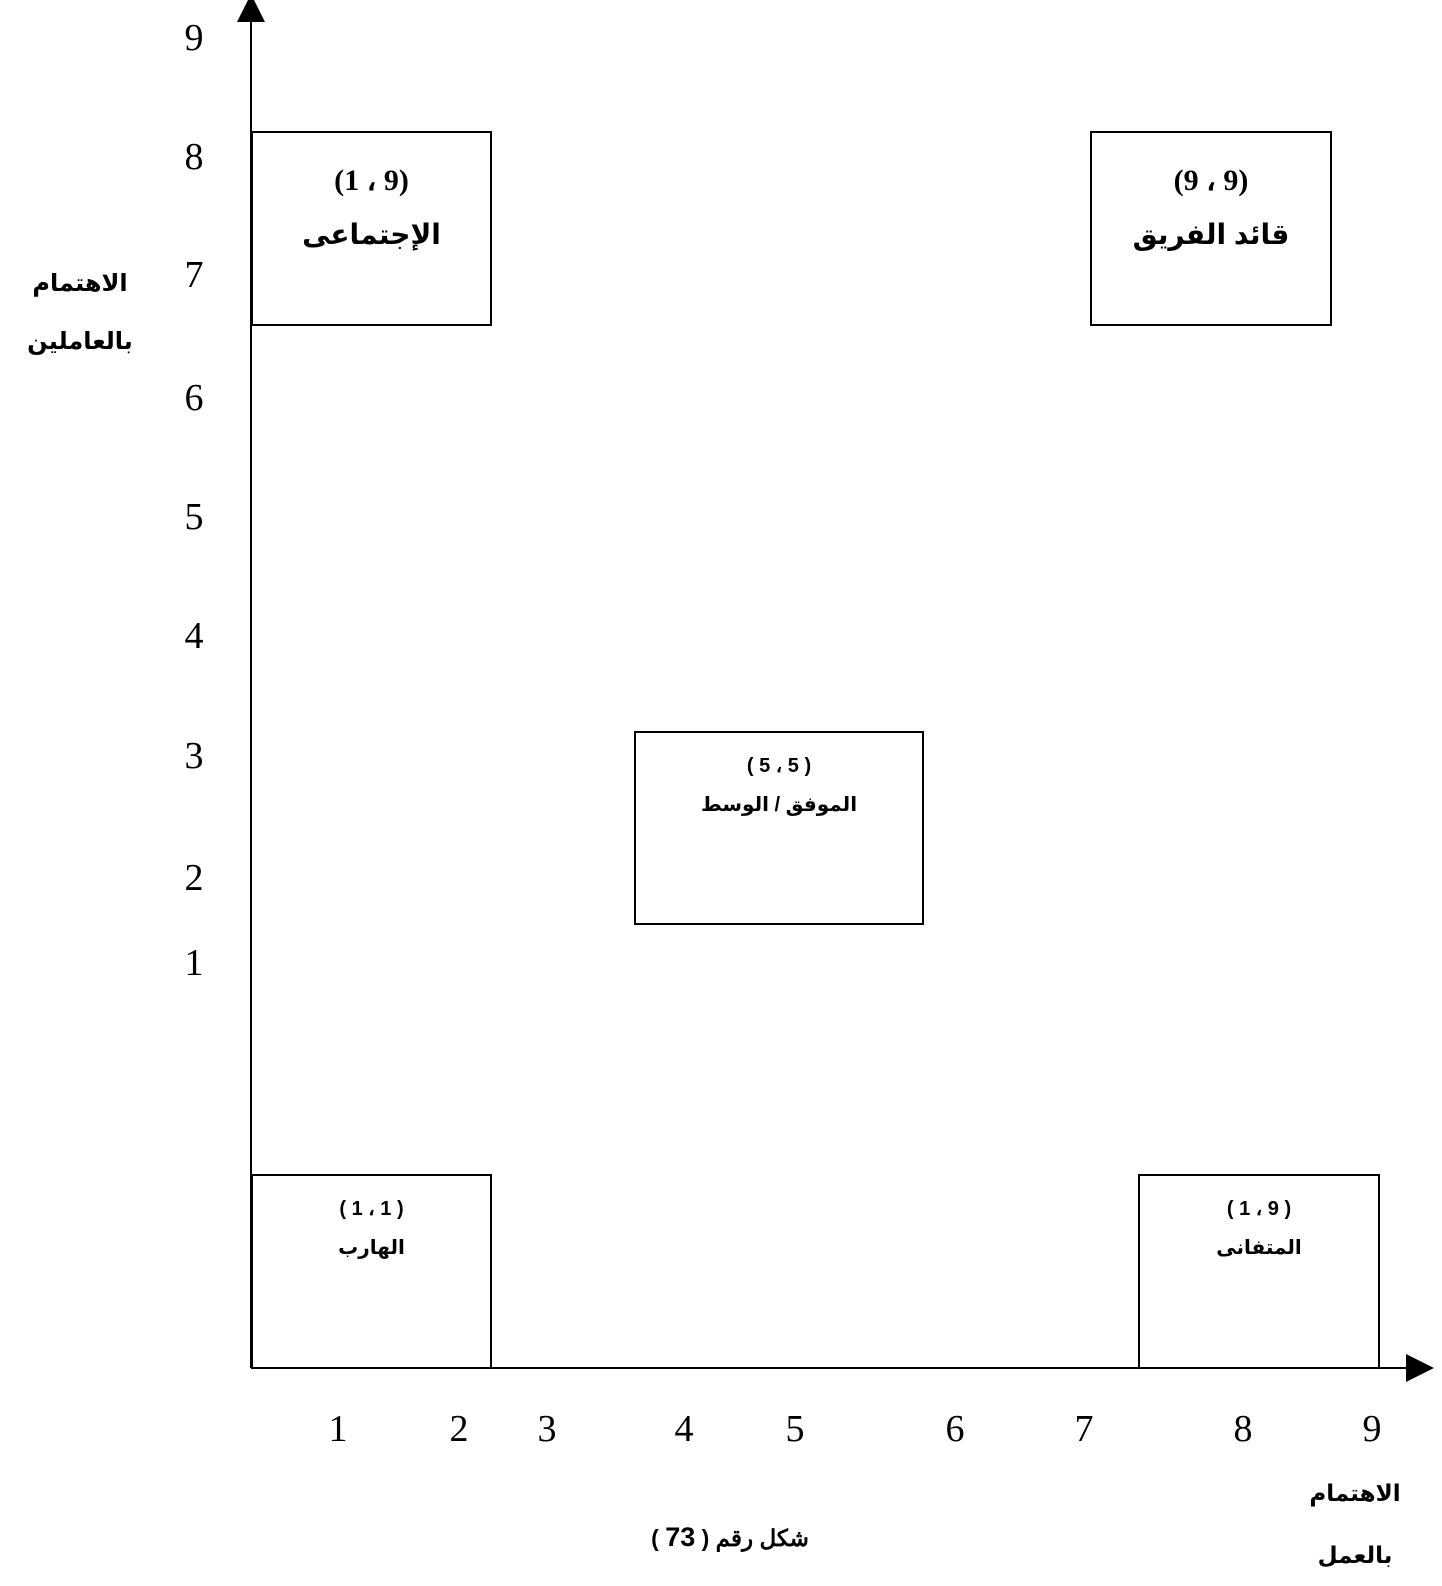  Describe the element at coordinates (194, 398) in the screenshot. I see `y-tick-label: 6` at that location.